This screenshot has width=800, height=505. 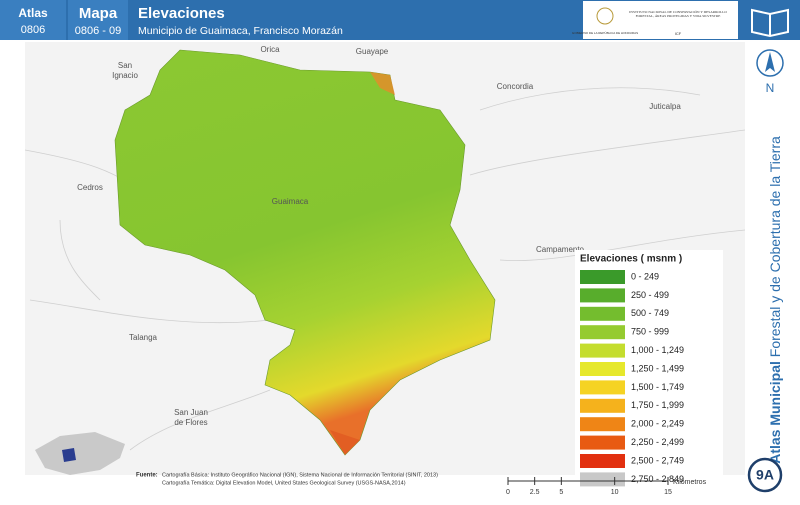 What do you see at coordinates (290, 201) in the screenshot?
I see `place-label: Guaimaca` at bounding box center [290, 201].